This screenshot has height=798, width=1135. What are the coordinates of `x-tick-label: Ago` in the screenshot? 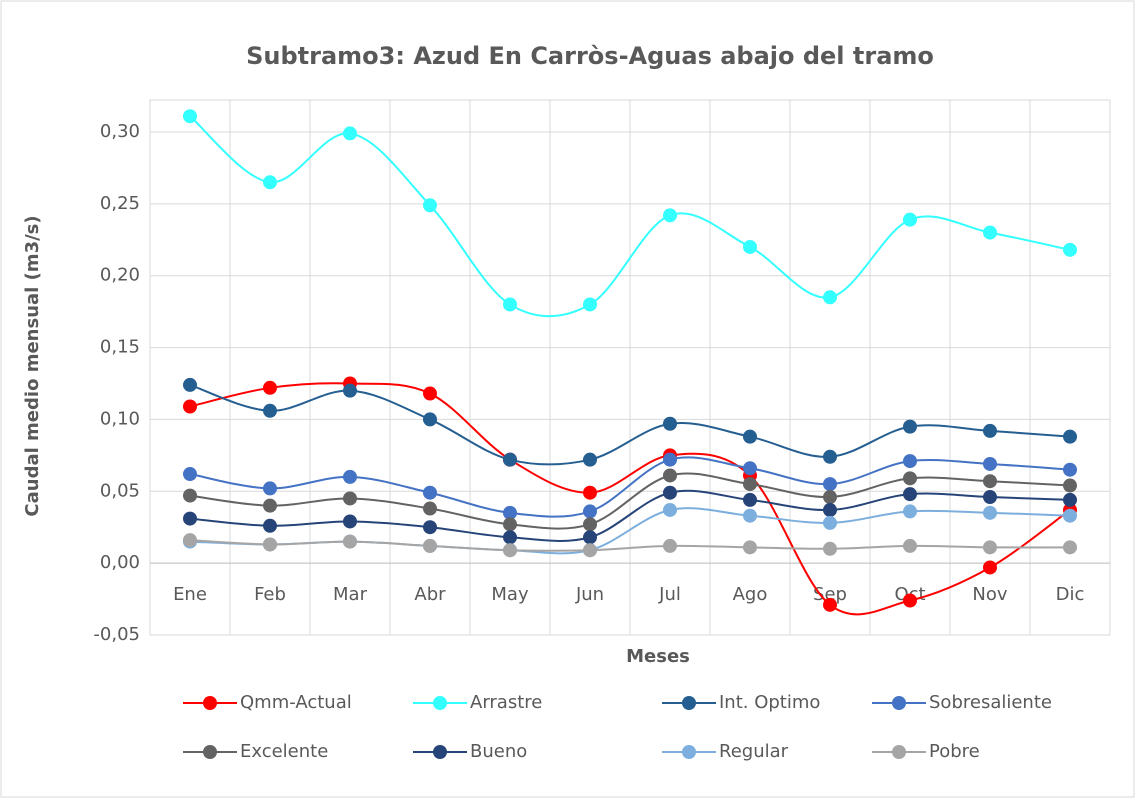 It's located at (750, 594).